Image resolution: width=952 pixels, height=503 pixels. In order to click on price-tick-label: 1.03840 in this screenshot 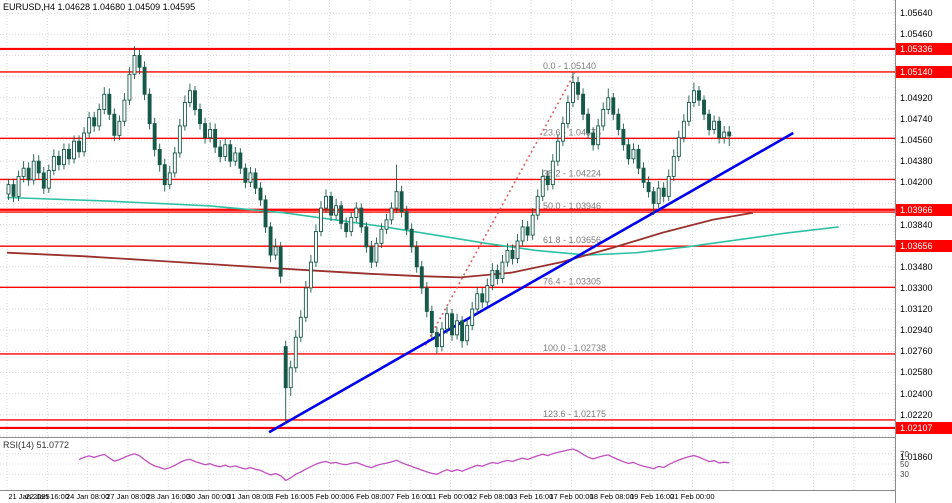, I will do `click(916, 224)`.